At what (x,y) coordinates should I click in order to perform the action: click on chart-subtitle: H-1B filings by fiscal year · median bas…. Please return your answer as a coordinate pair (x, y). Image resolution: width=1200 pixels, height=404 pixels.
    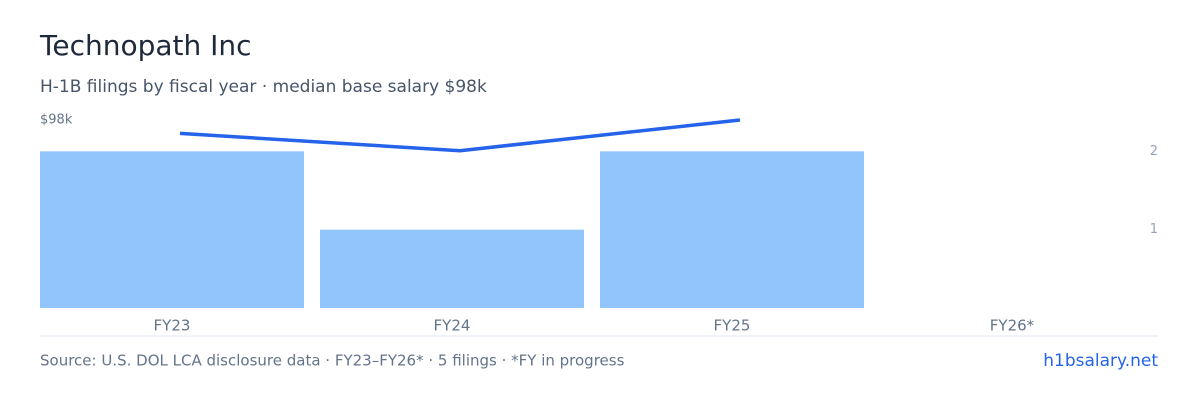
    Looking at the image, I should click on (263, 87).